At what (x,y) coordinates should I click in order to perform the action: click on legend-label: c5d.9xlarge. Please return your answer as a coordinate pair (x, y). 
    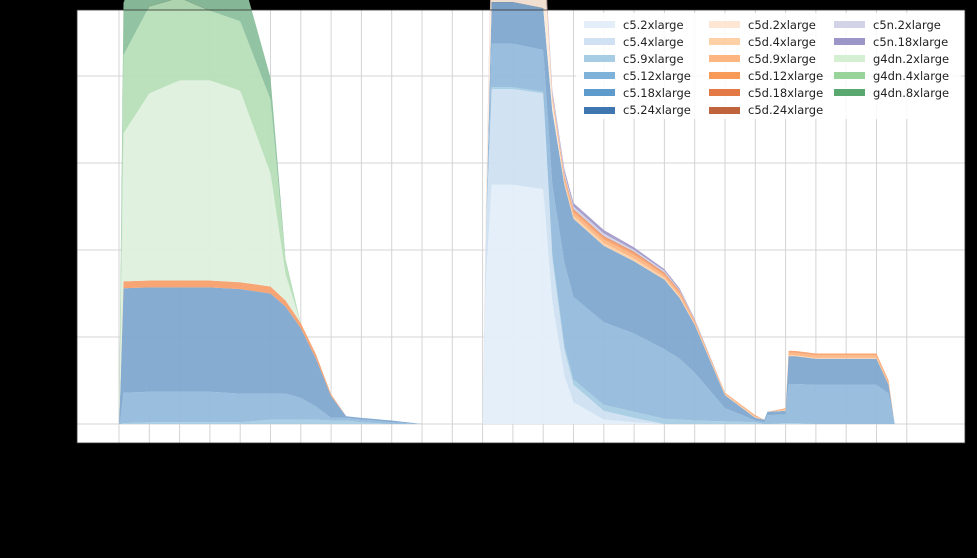
    Looking at the image, I should click on (782, 58).